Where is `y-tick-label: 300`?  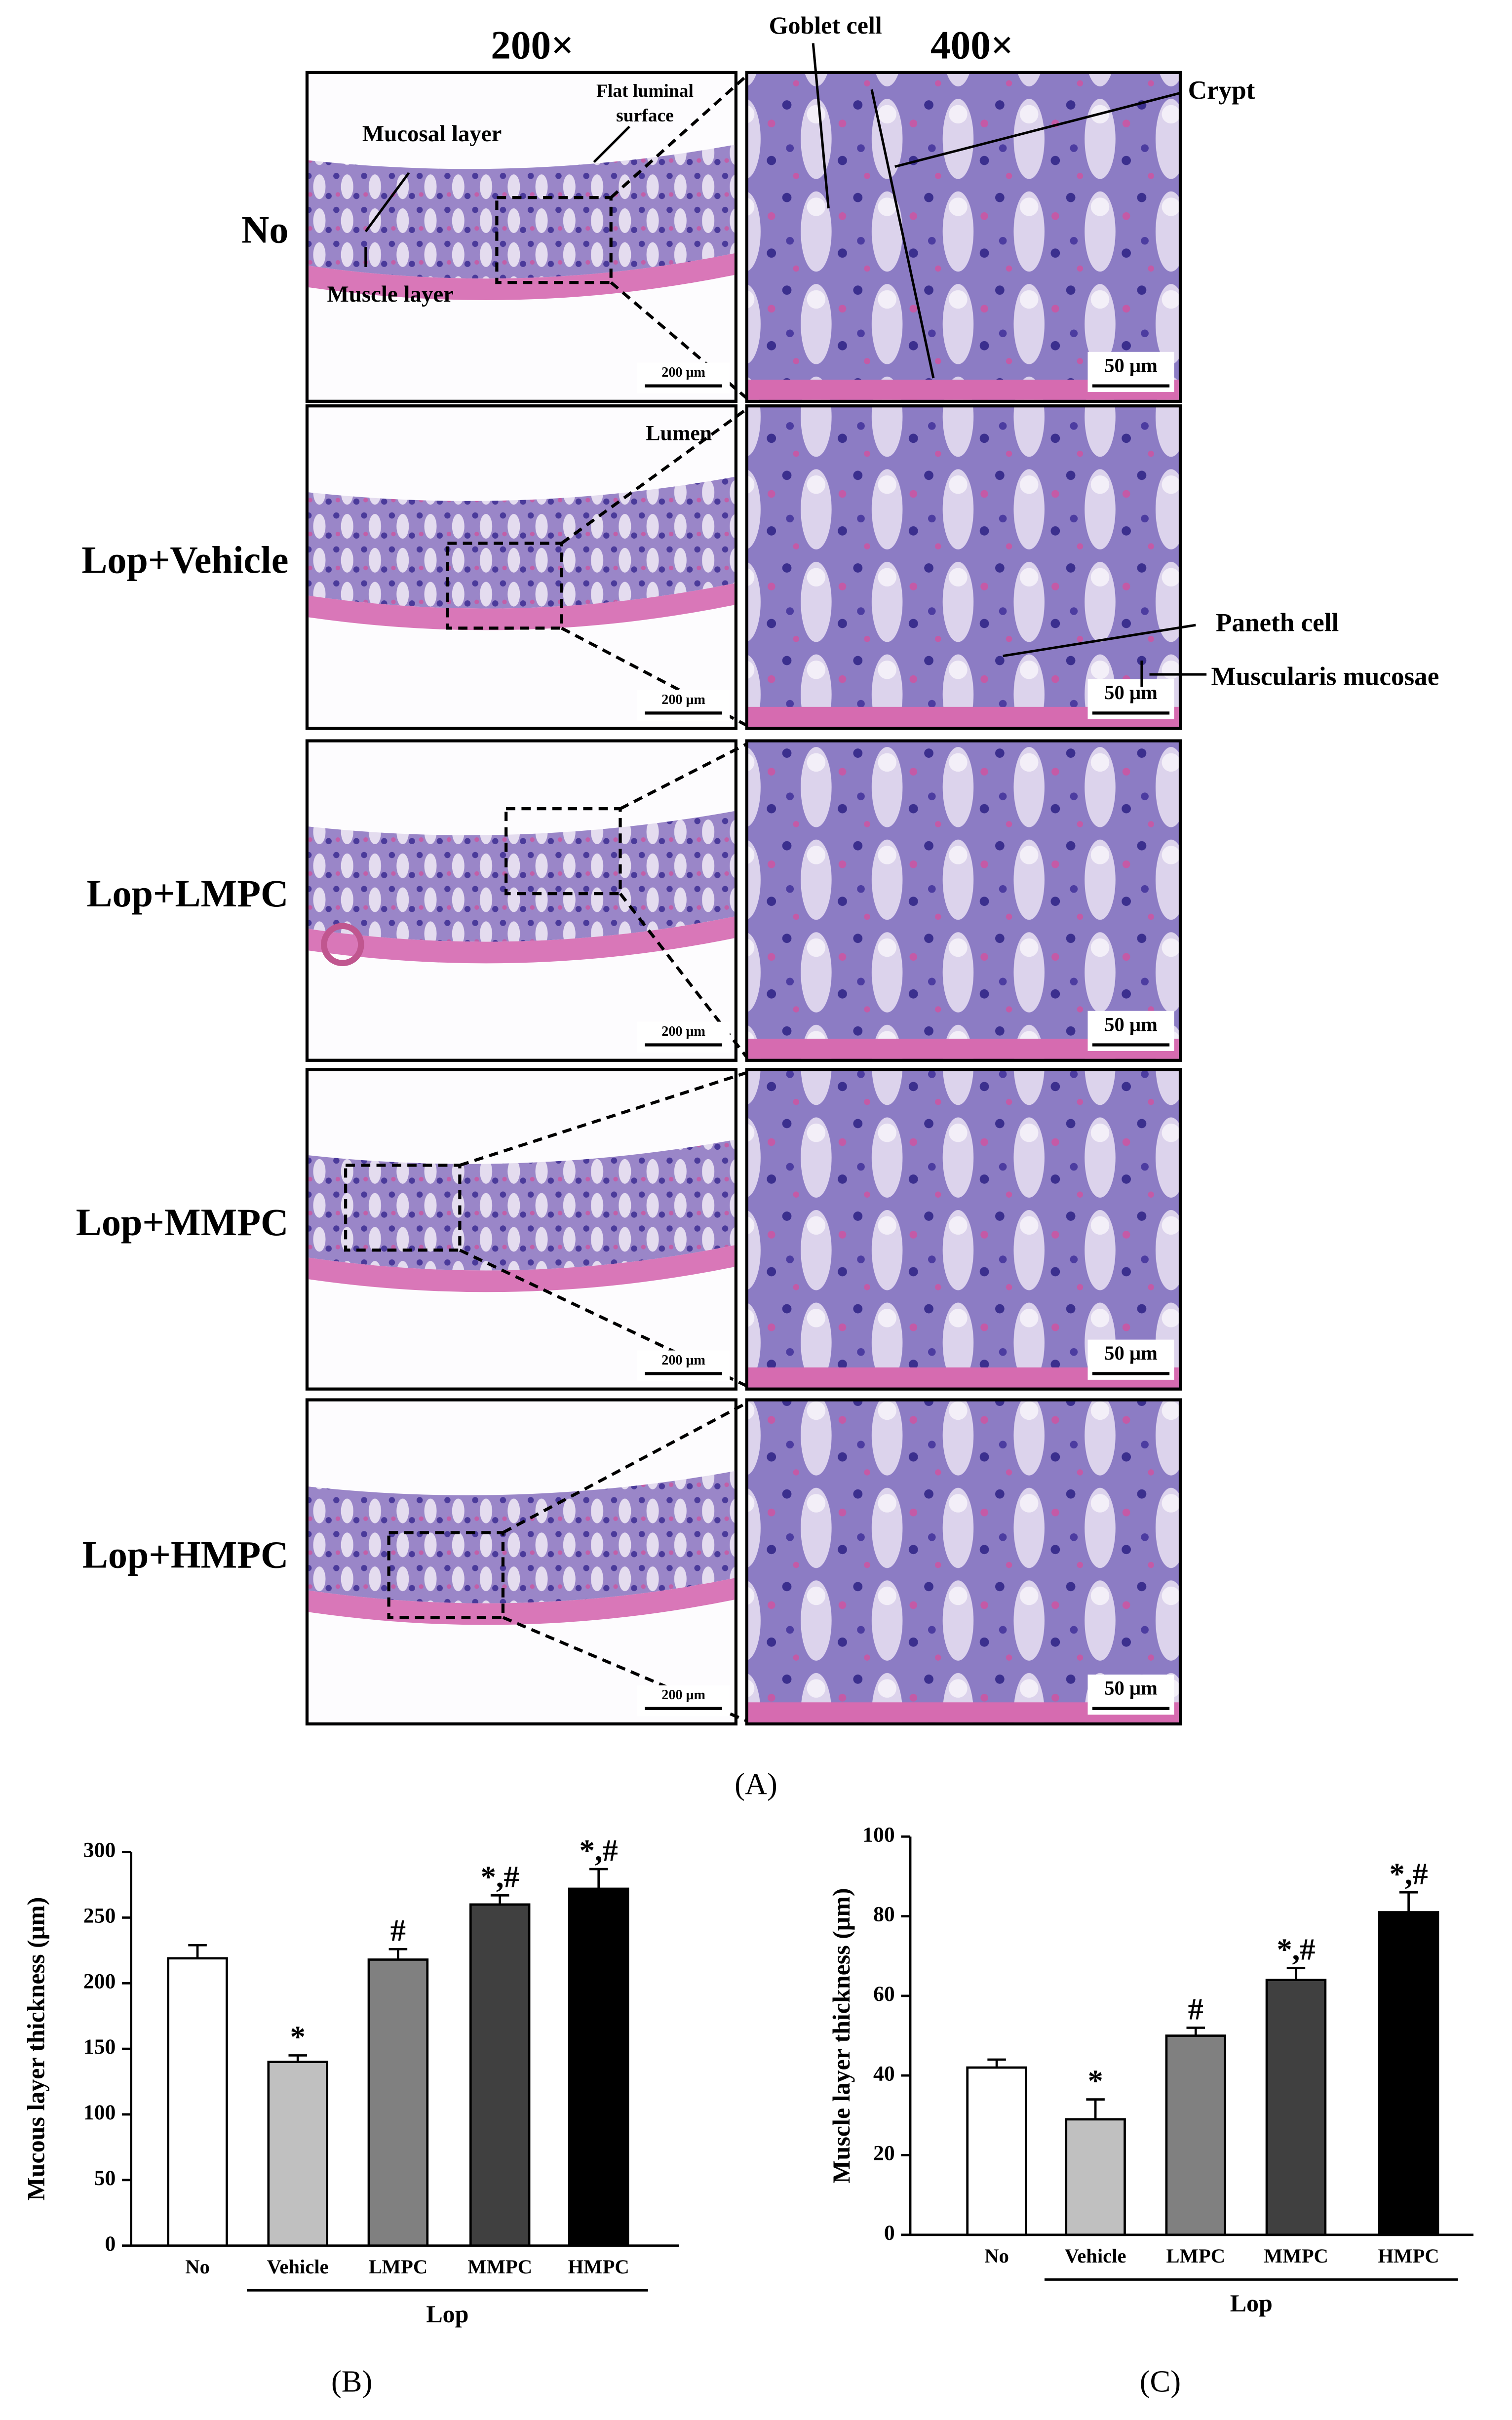 y-tick-label: 300 is located at coordinates (99, 1850).